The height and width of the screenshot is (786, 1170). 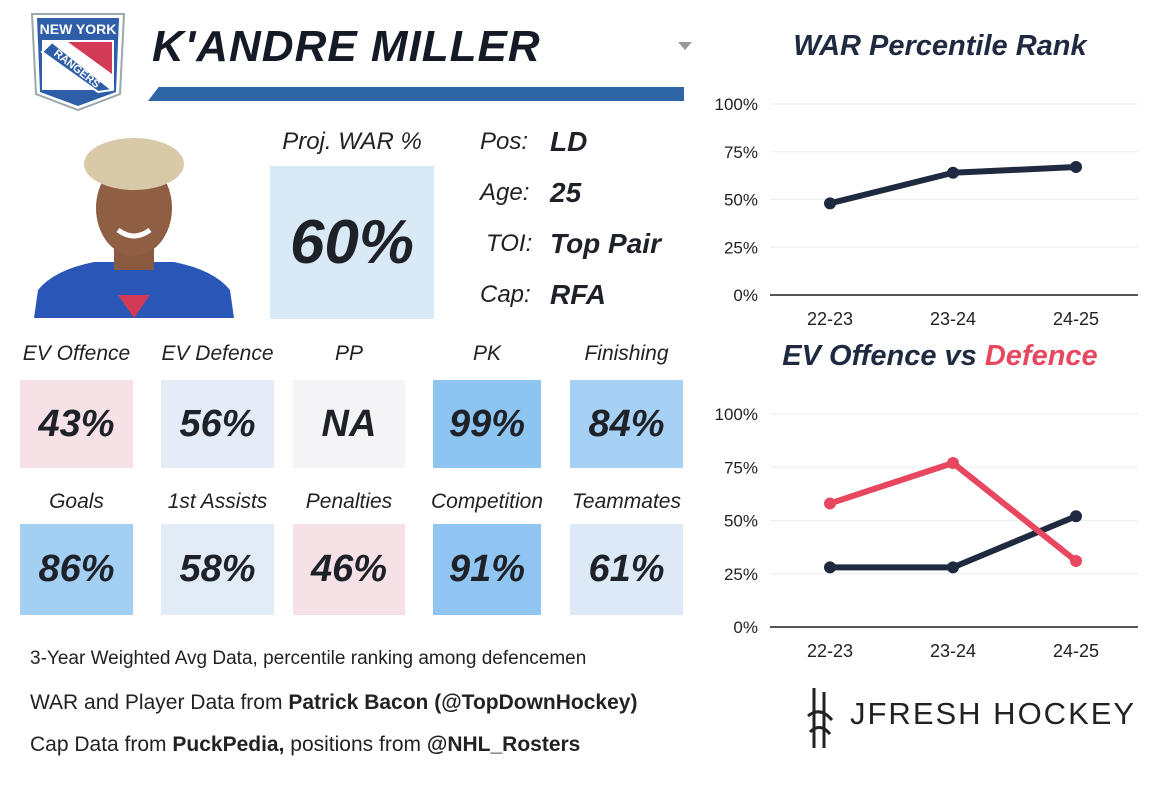 I want to click on footer-text: WAR and Player Data from, so click(x=159, y=702).